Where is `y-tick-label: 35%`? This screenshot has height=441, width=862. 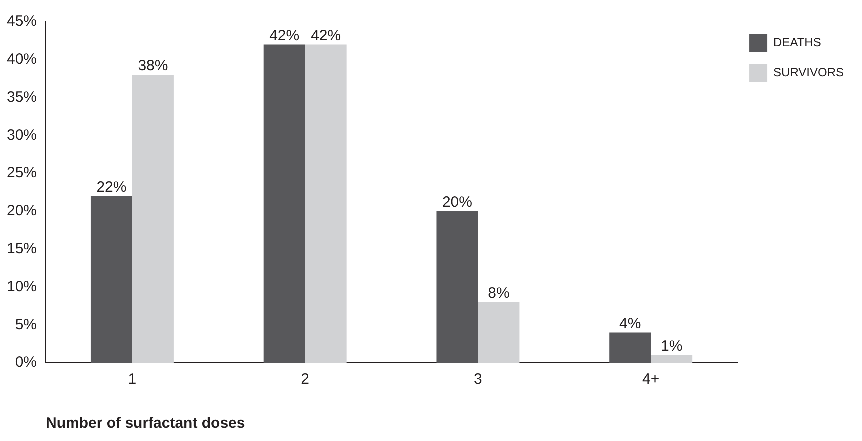
y-tick-label: 35% is located at coordinates (22, 97).